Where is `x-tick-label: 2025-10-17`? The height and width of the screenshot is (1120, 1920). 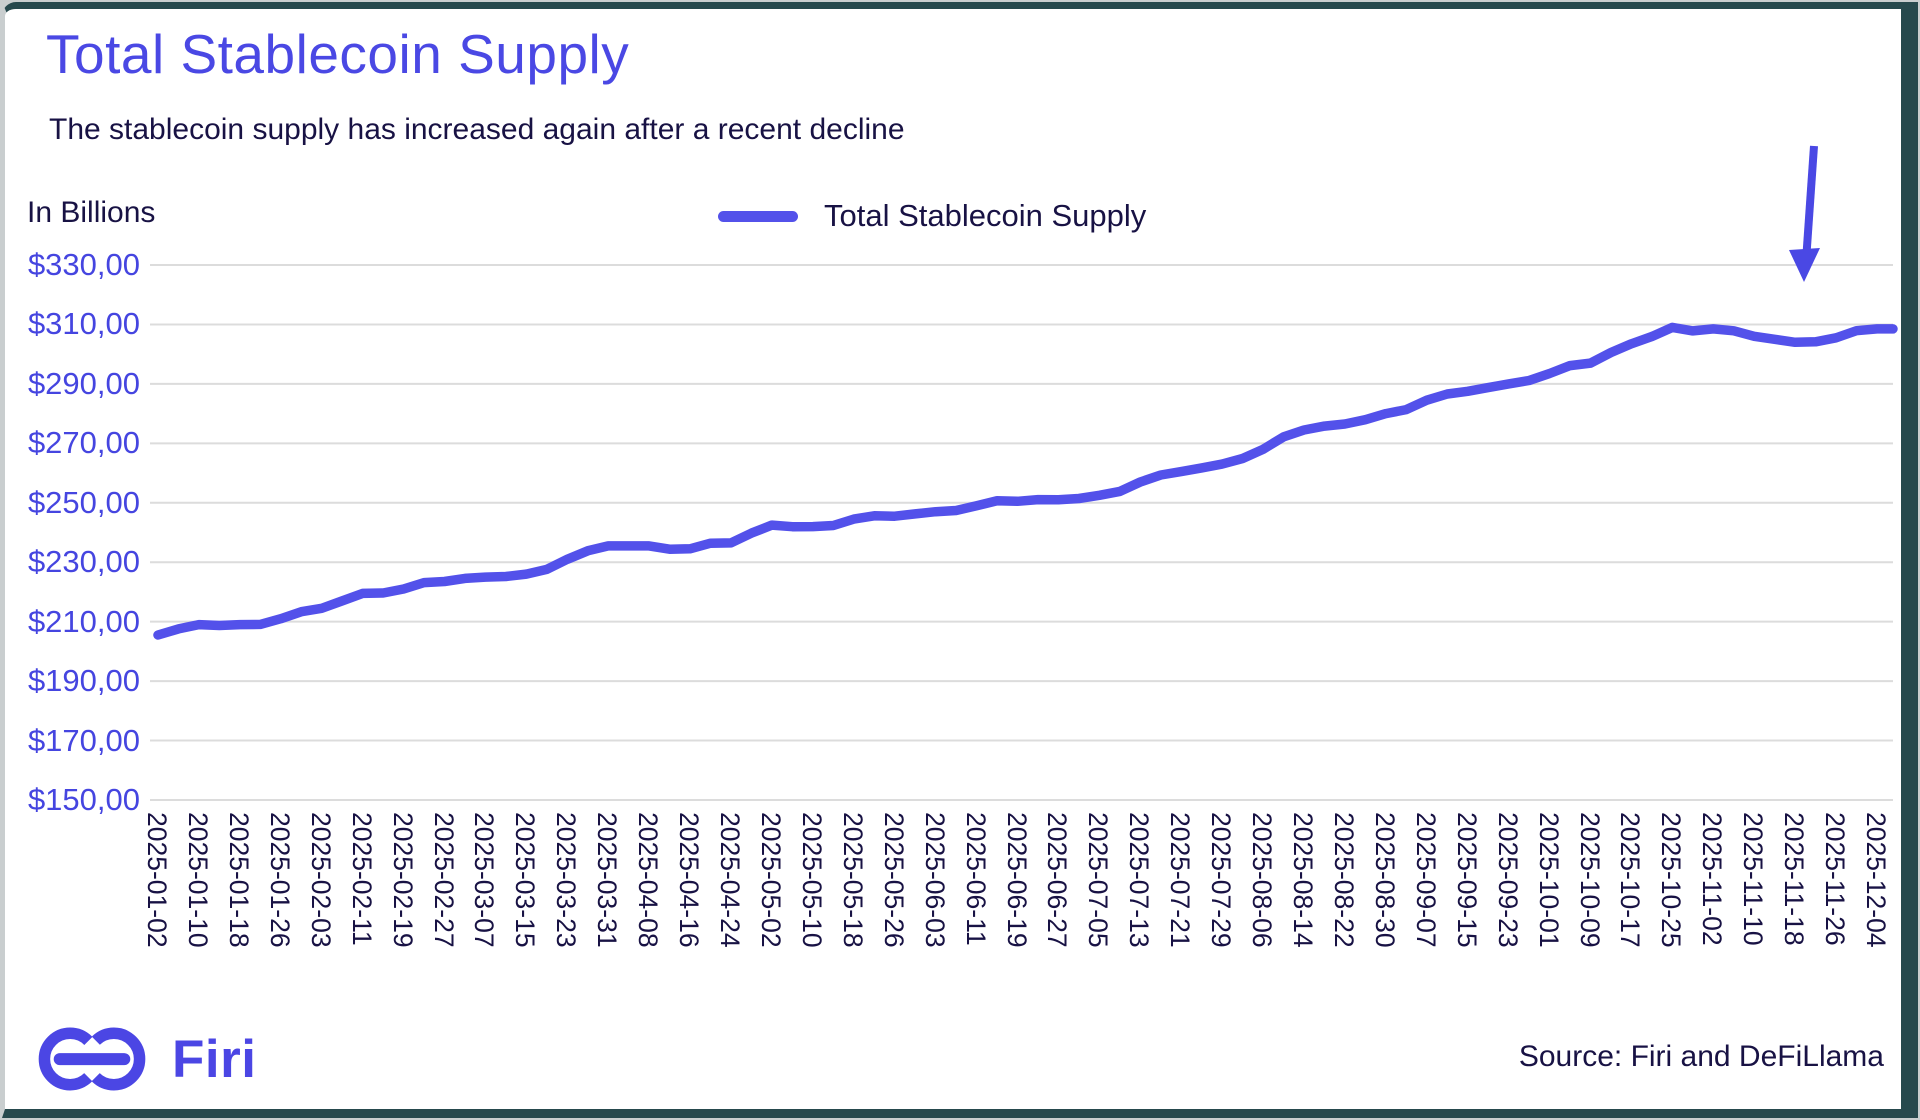 x-tick-label: 2025-10-17 is located at coordinates (1630, 880).